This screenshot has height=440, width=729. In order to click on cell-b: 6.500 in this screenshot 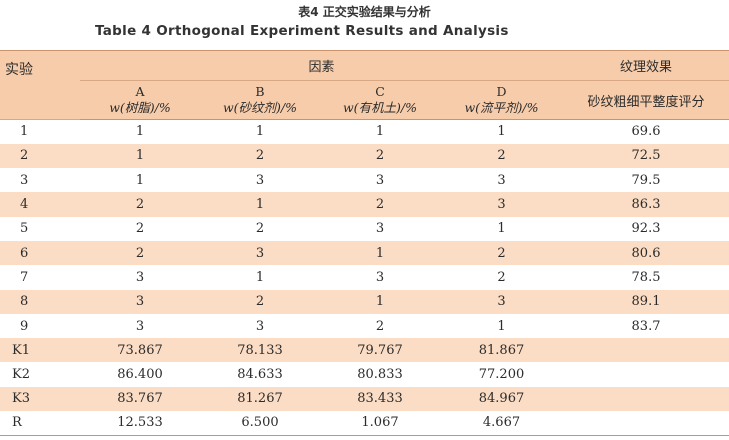, I will do `click(260, 423)`.